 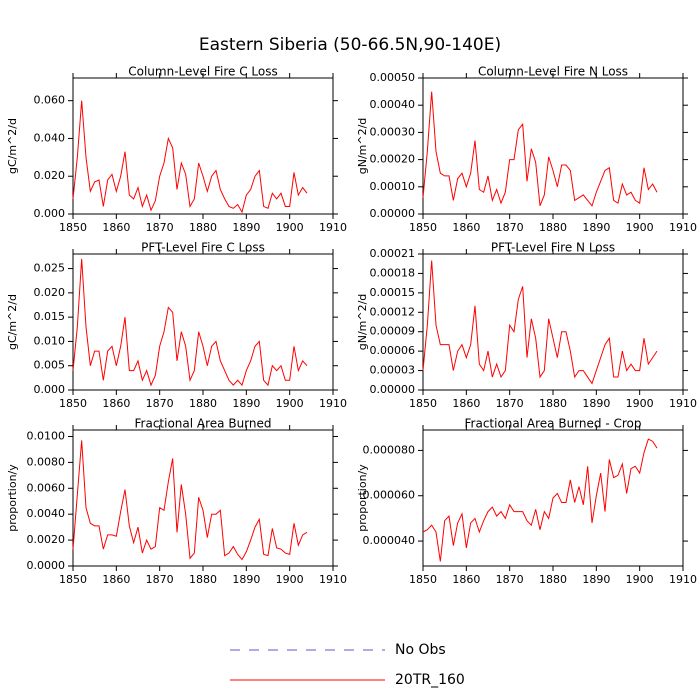 What do you see at coordinates (420, 650) in the screenshot?
I see `legend-label: No Obs` at bounding box center [420, 650].